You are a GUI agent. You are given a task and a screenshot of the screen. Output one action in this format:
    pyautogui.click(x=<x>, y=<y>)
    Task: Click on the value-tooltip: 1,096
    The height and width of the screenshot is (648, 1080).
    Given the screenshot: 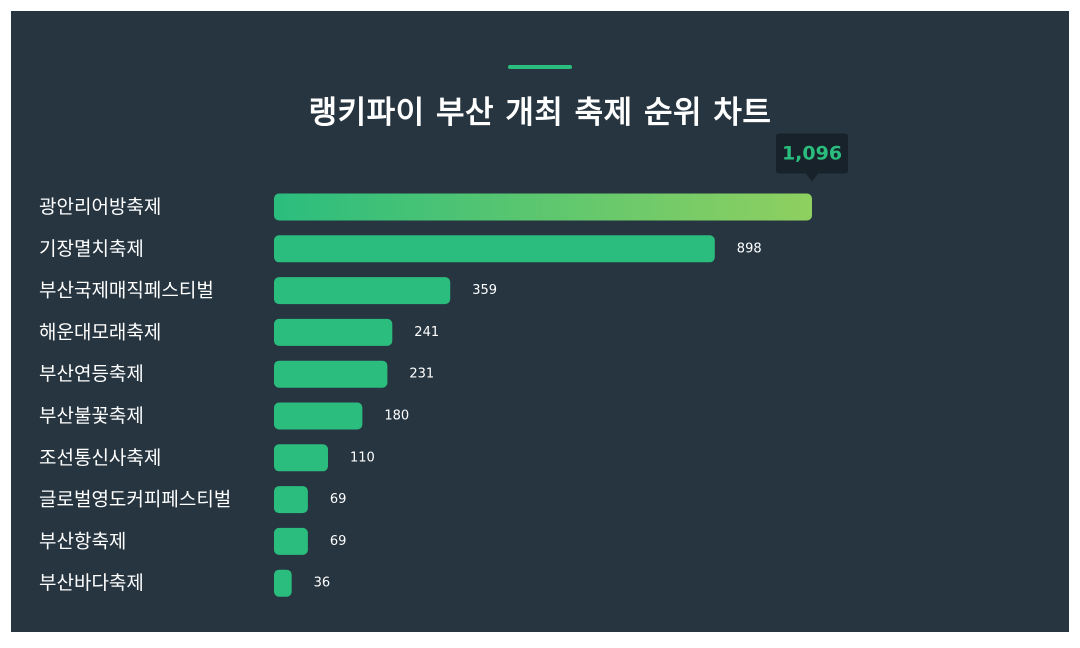 What is the action you would take?
    pyautogui.click(x=812, y=157)
    